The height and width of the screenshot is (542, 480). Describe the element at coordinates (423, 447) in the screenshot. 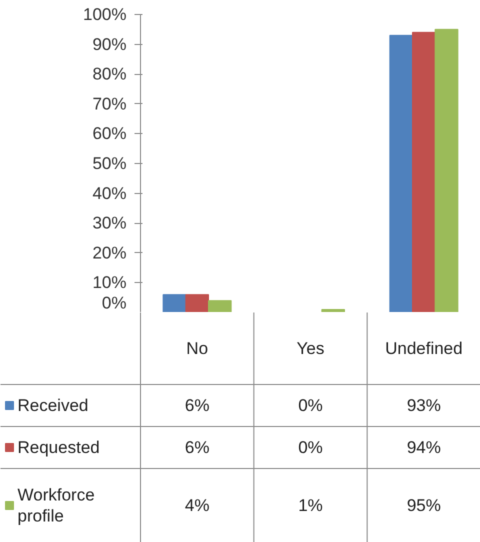

I see `data-label: 94%` at that location.